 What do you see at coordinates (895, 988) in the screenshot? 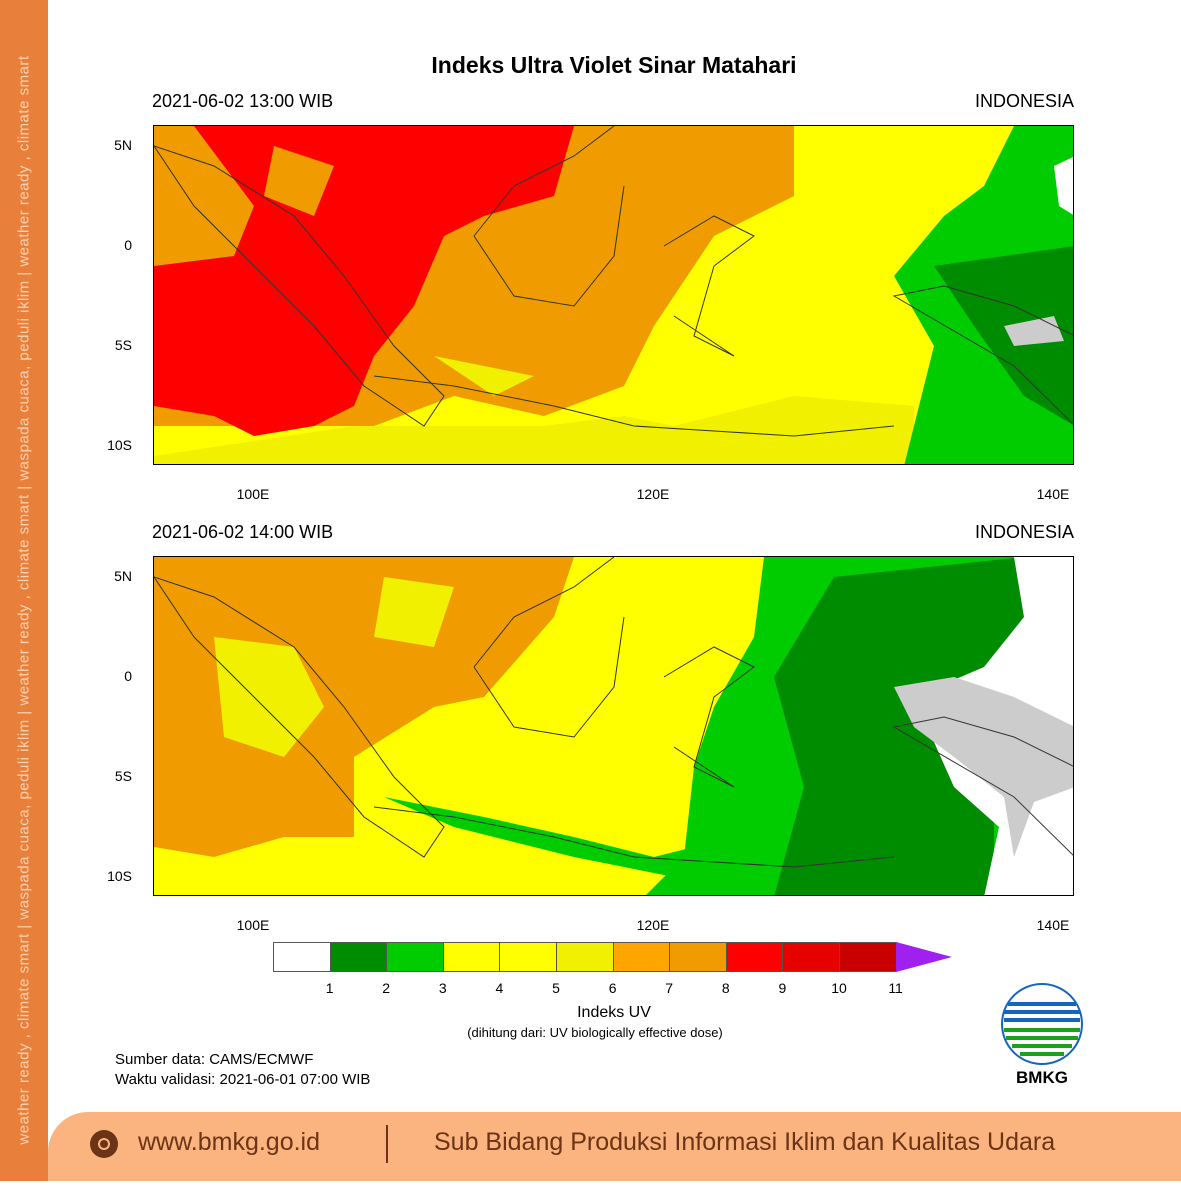
I see `colorbar-label: 11` at bounding box center [895, 988].